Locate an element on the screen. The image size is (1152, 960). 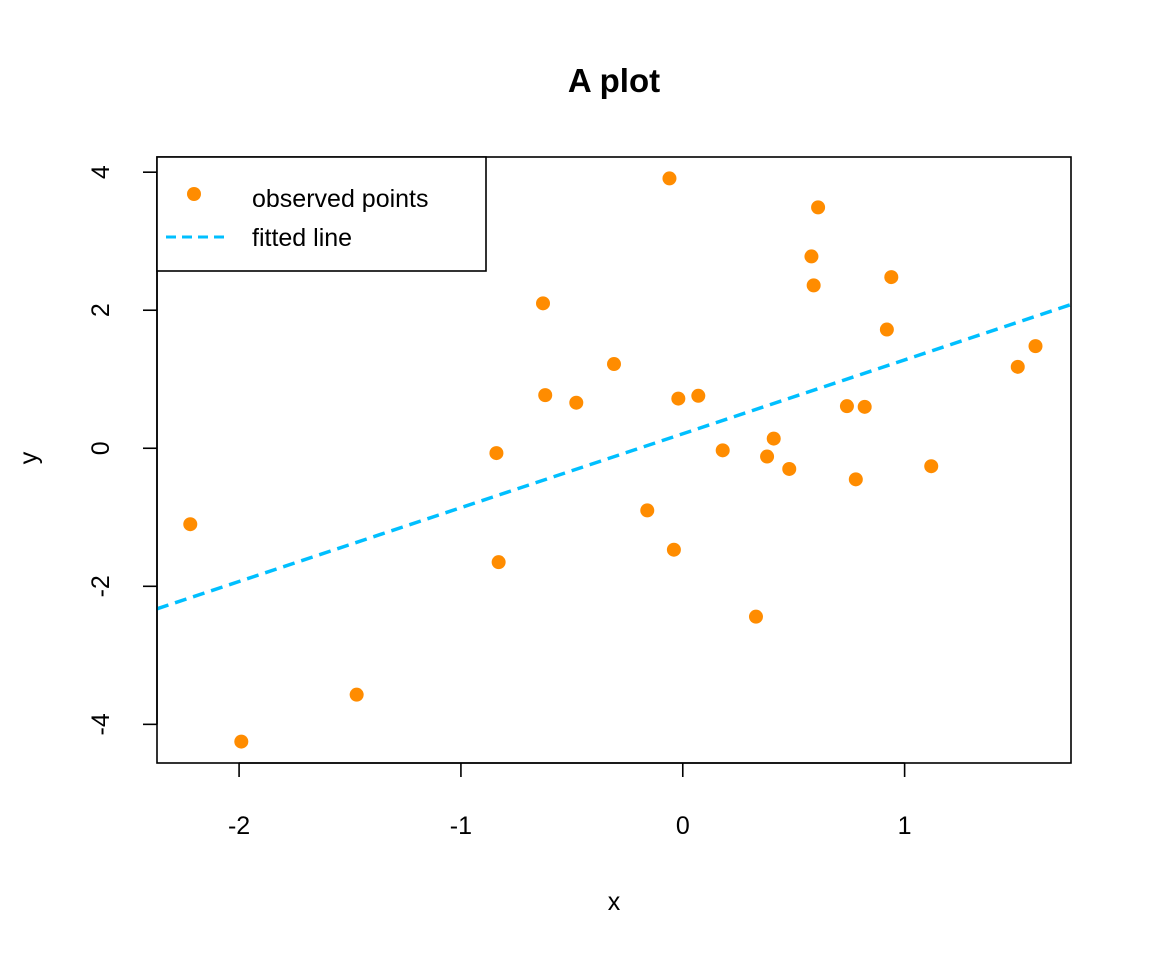
y-axis-label: y is located at coordinates (29, 457).